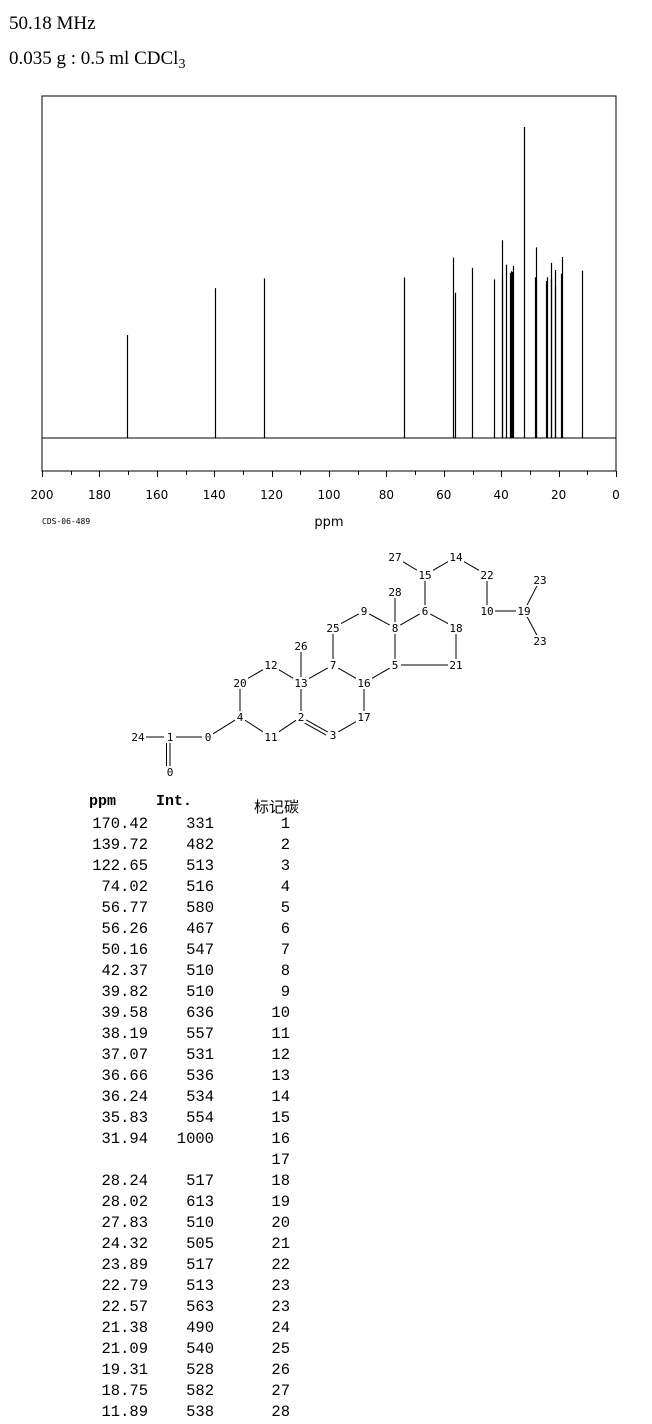 The width and height of the screenshot is (652, 1424). What do you see at coordinates (326, 930) in the screenshot?
I see `table-row: 56.26 467 6` at bounding box center [326, 930].